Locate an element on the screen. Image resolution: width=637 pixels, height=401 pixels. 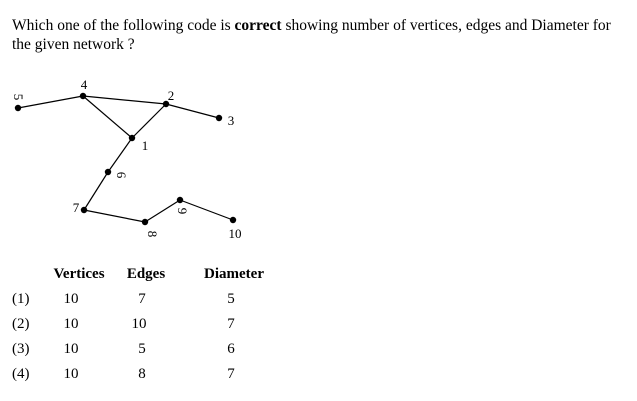
option-4-edges: 8 is located at coordinates (142, 374).